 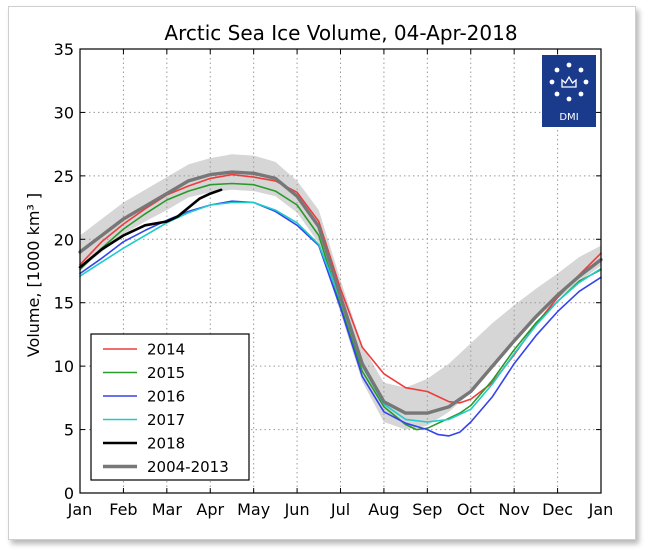 What do you see at coordinates (557, 509) in the screenshot?
I see `x-tick-label: Dec` at bounding box center [557, 509].